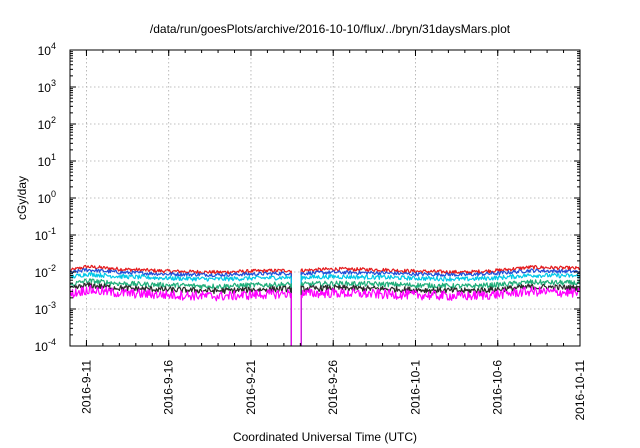  Describe the element at coordinates (47, 123) in the screenshot. I see `y-tick-label: 10²` at that location.